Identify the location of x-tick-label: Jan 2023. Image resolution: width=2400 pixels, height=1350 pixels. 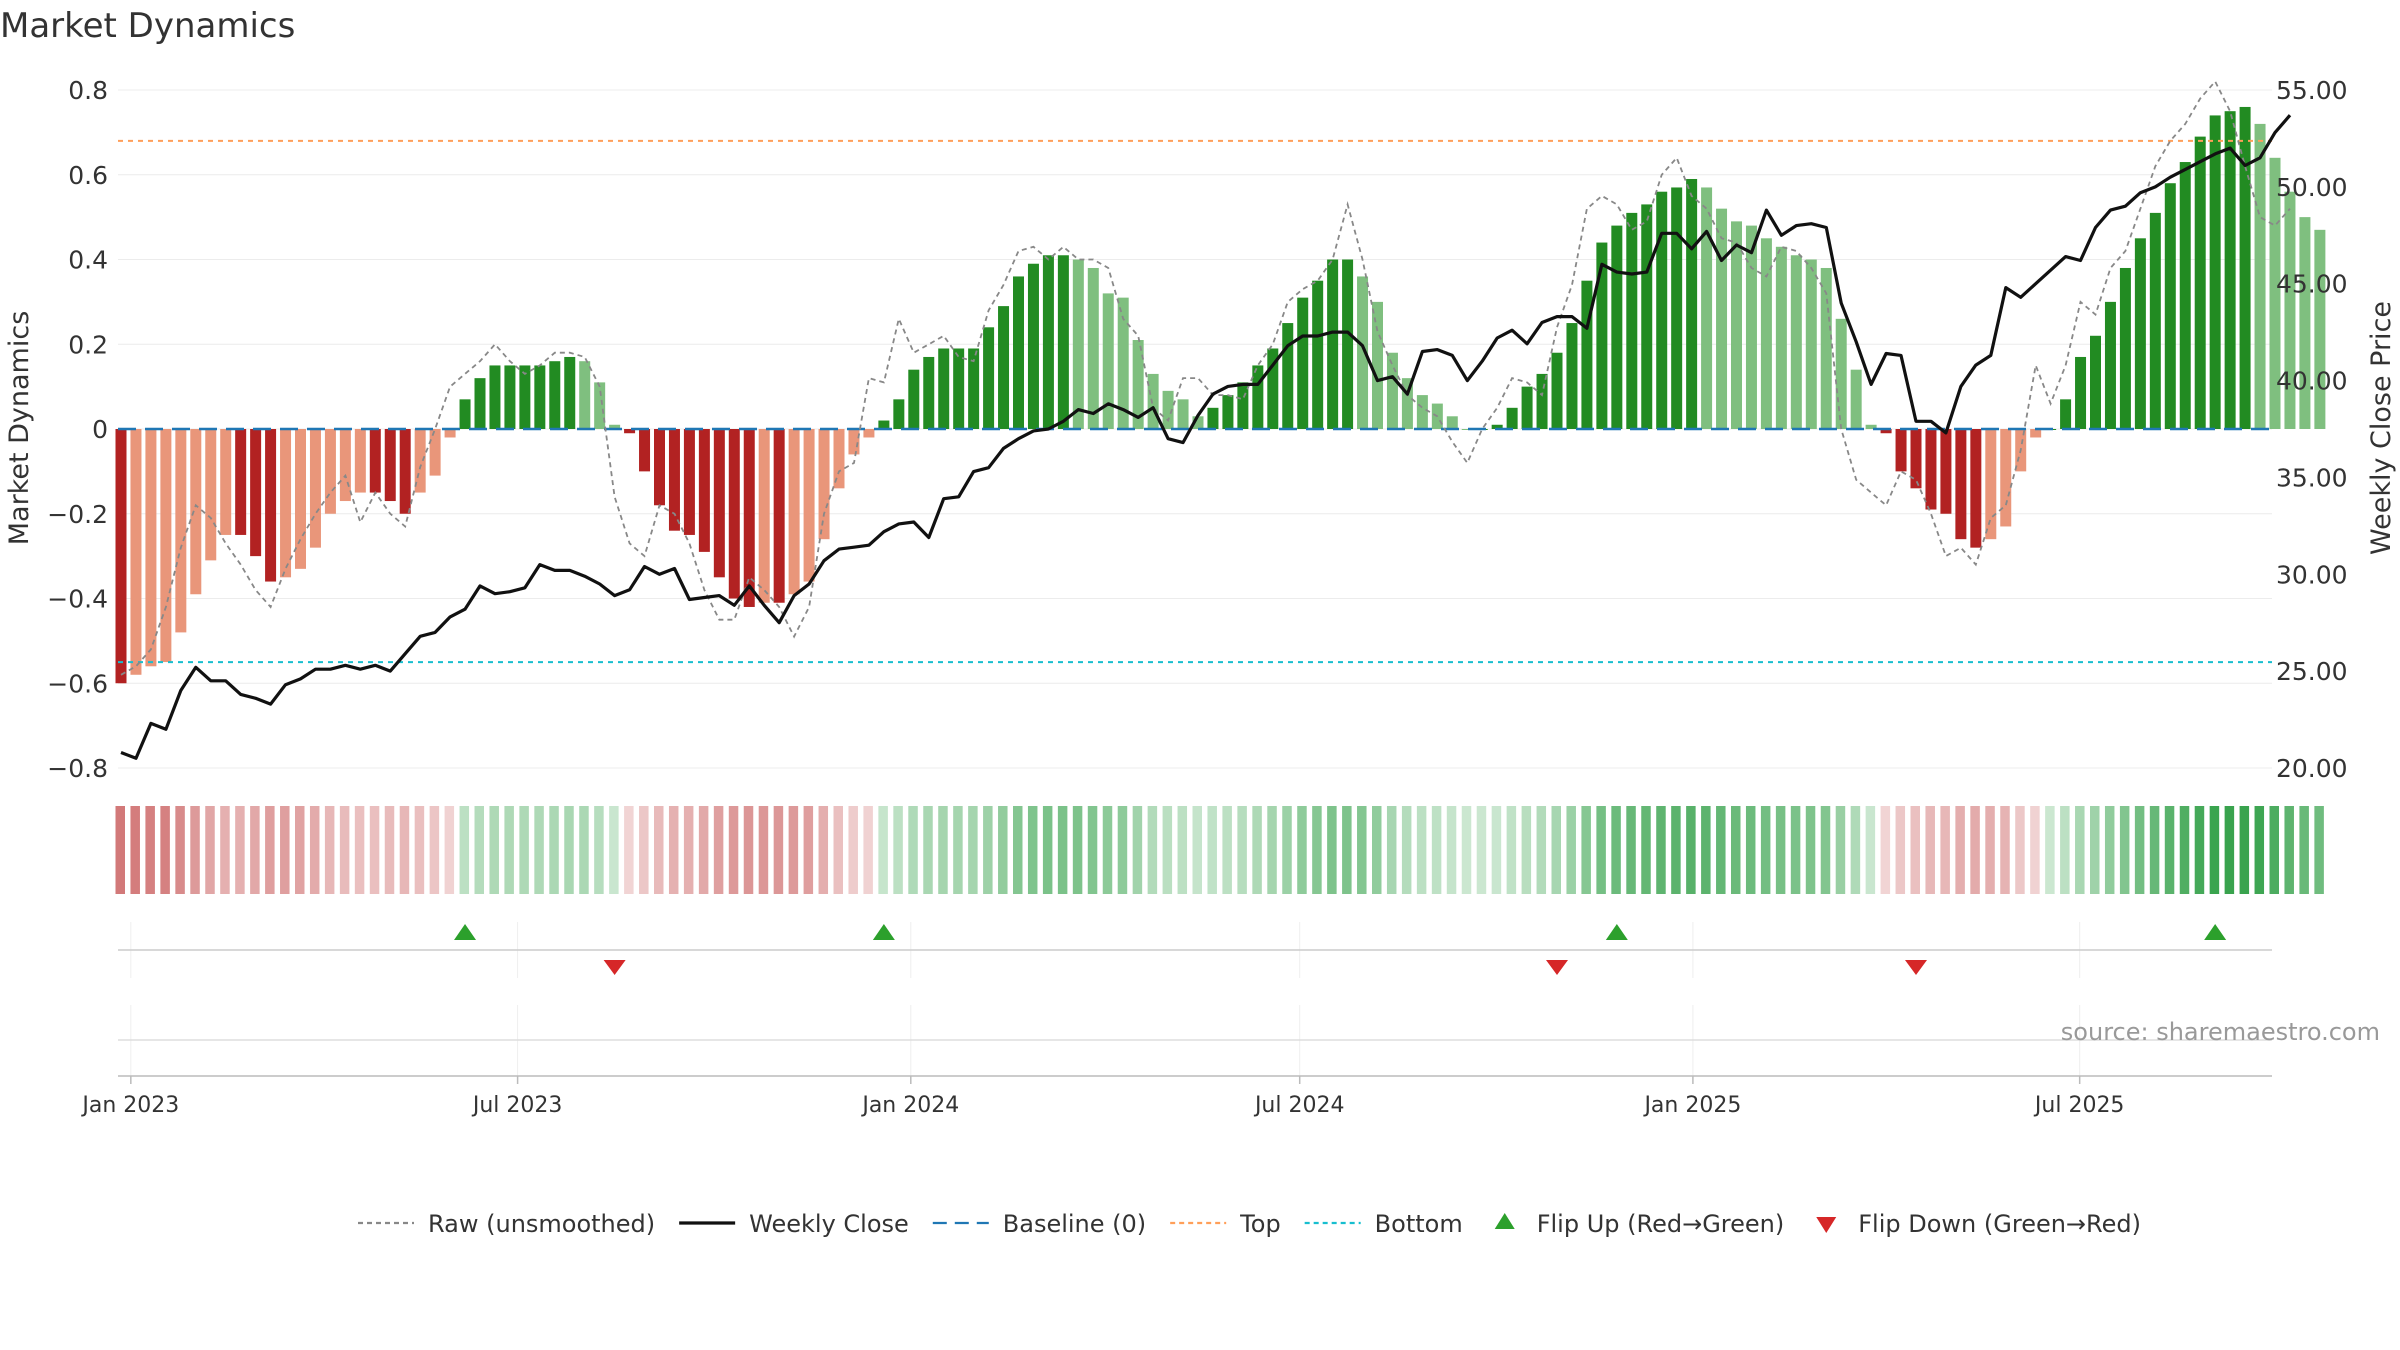
(129, 1105).